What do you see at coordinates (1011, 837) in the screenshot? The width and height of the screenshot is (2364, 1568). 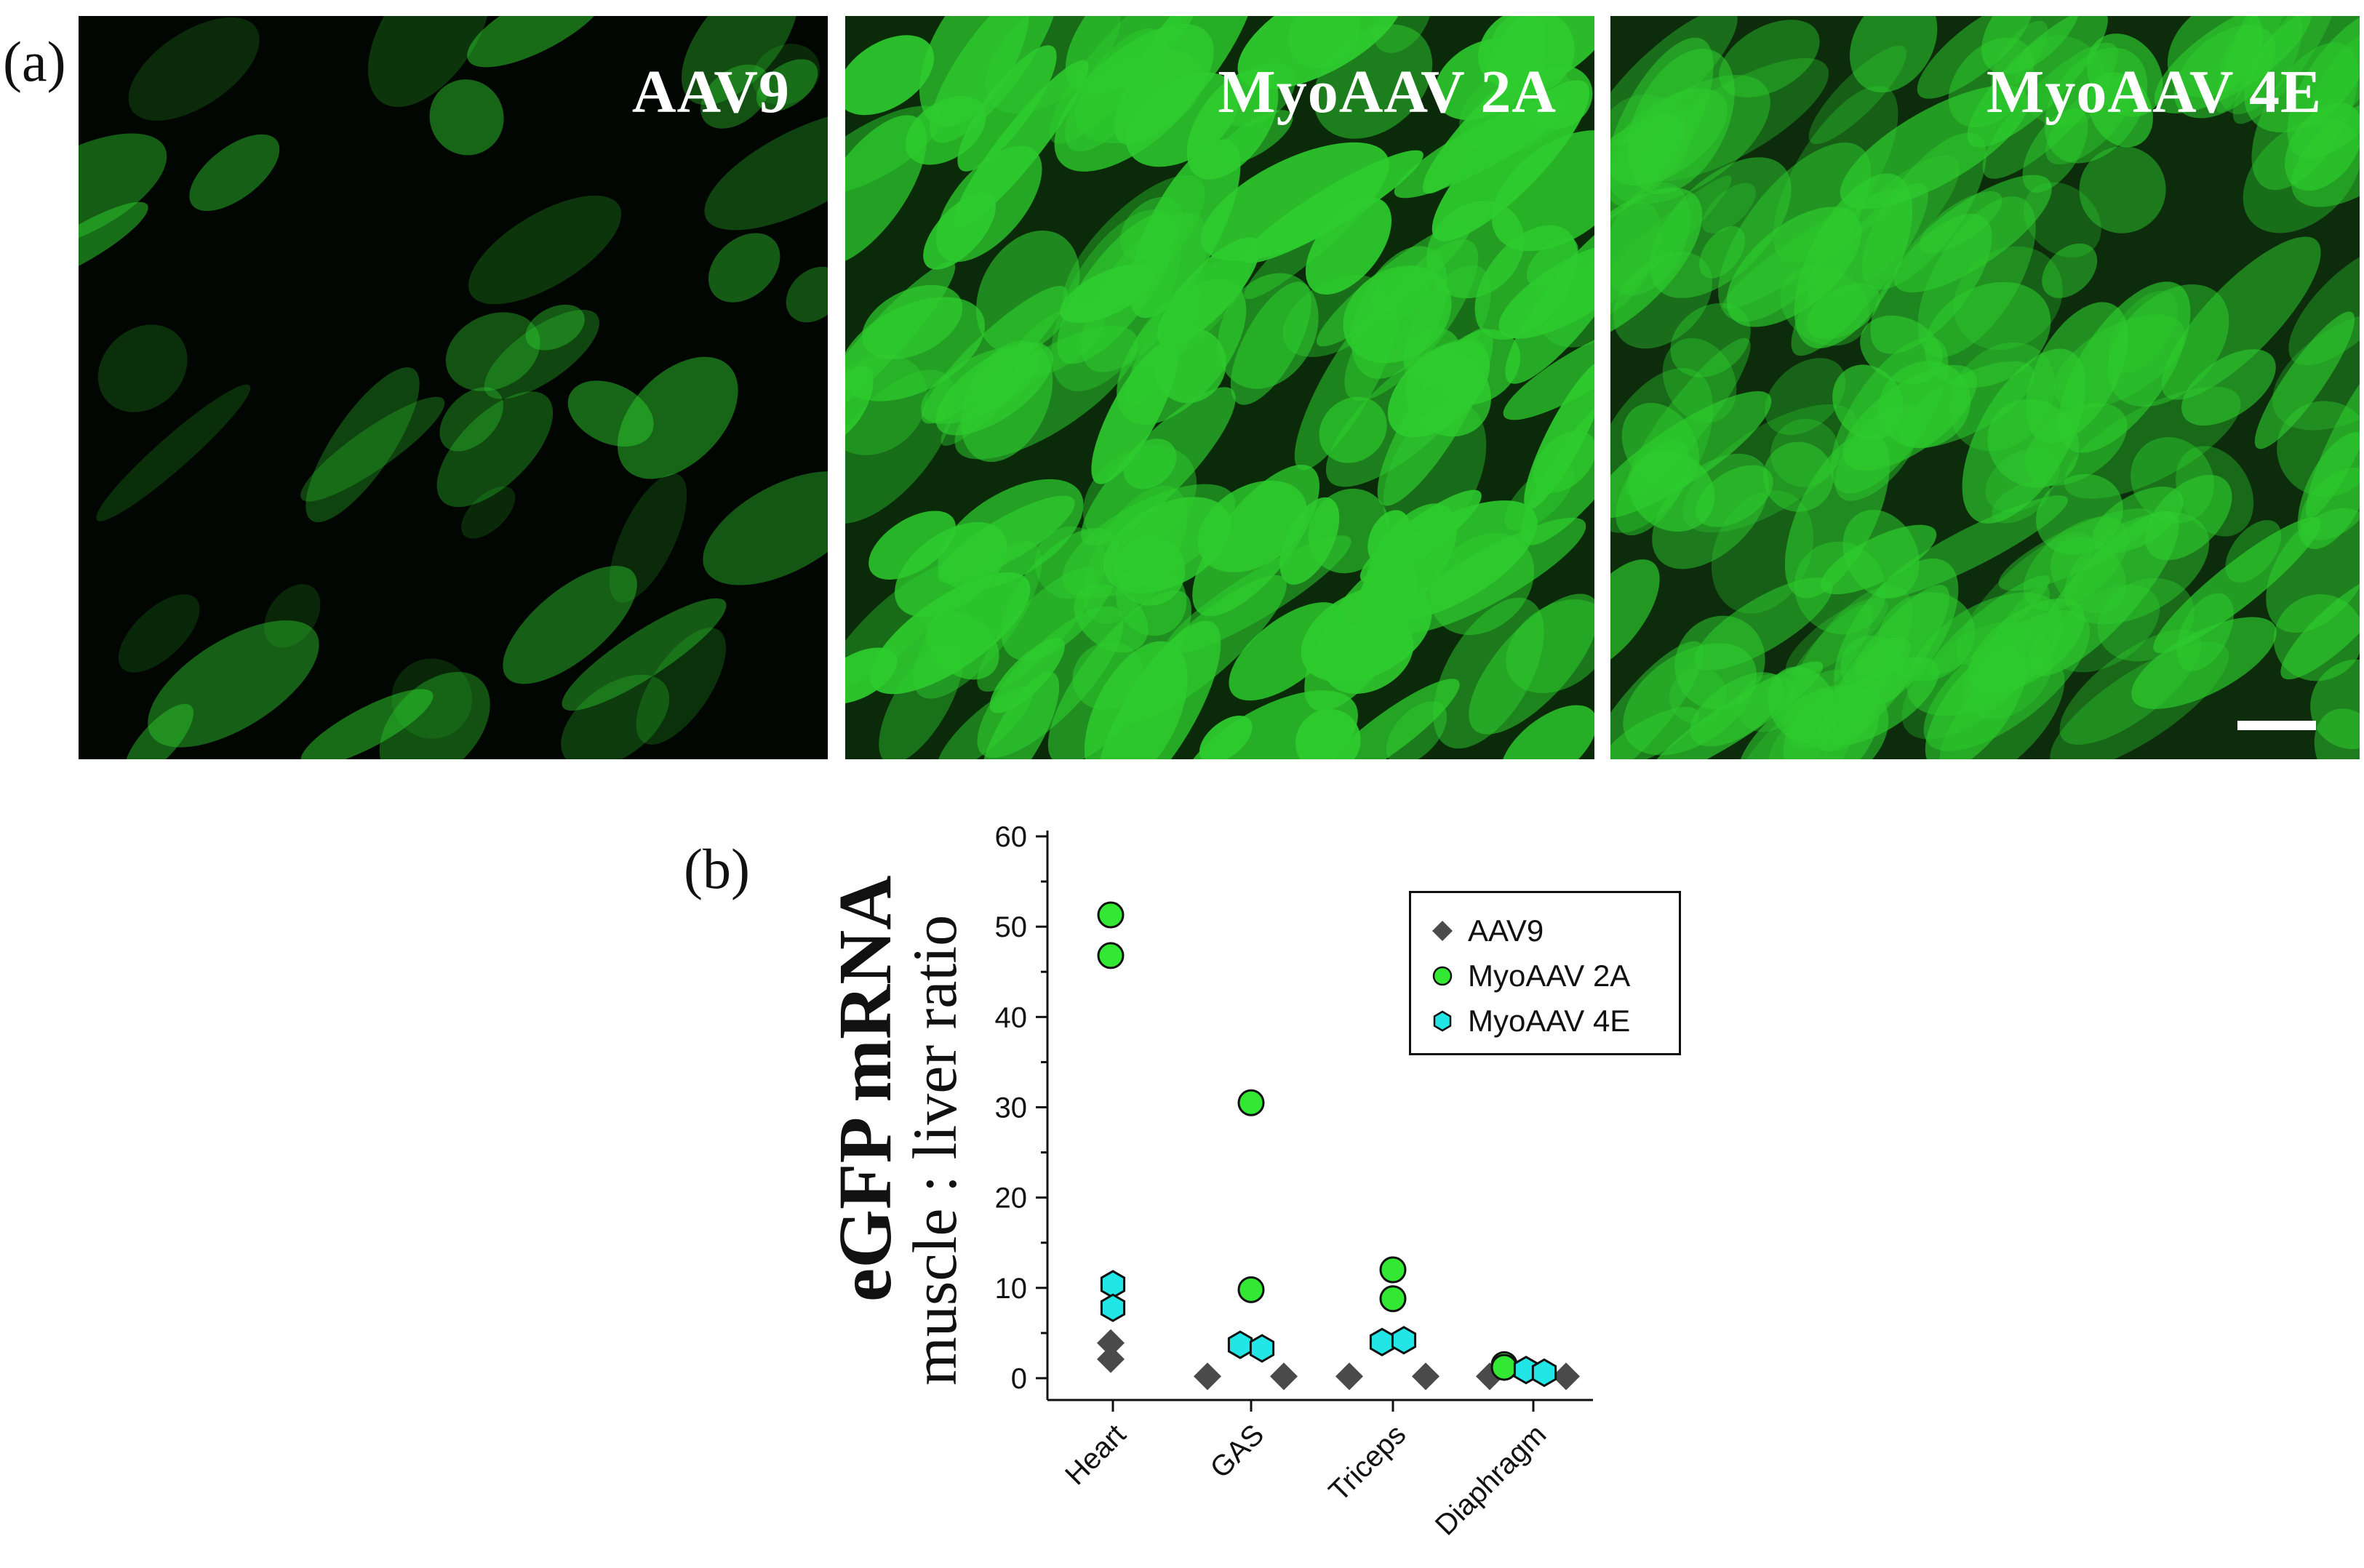 I see `y-tick-label: 60` at bounding box center [1011, 837].